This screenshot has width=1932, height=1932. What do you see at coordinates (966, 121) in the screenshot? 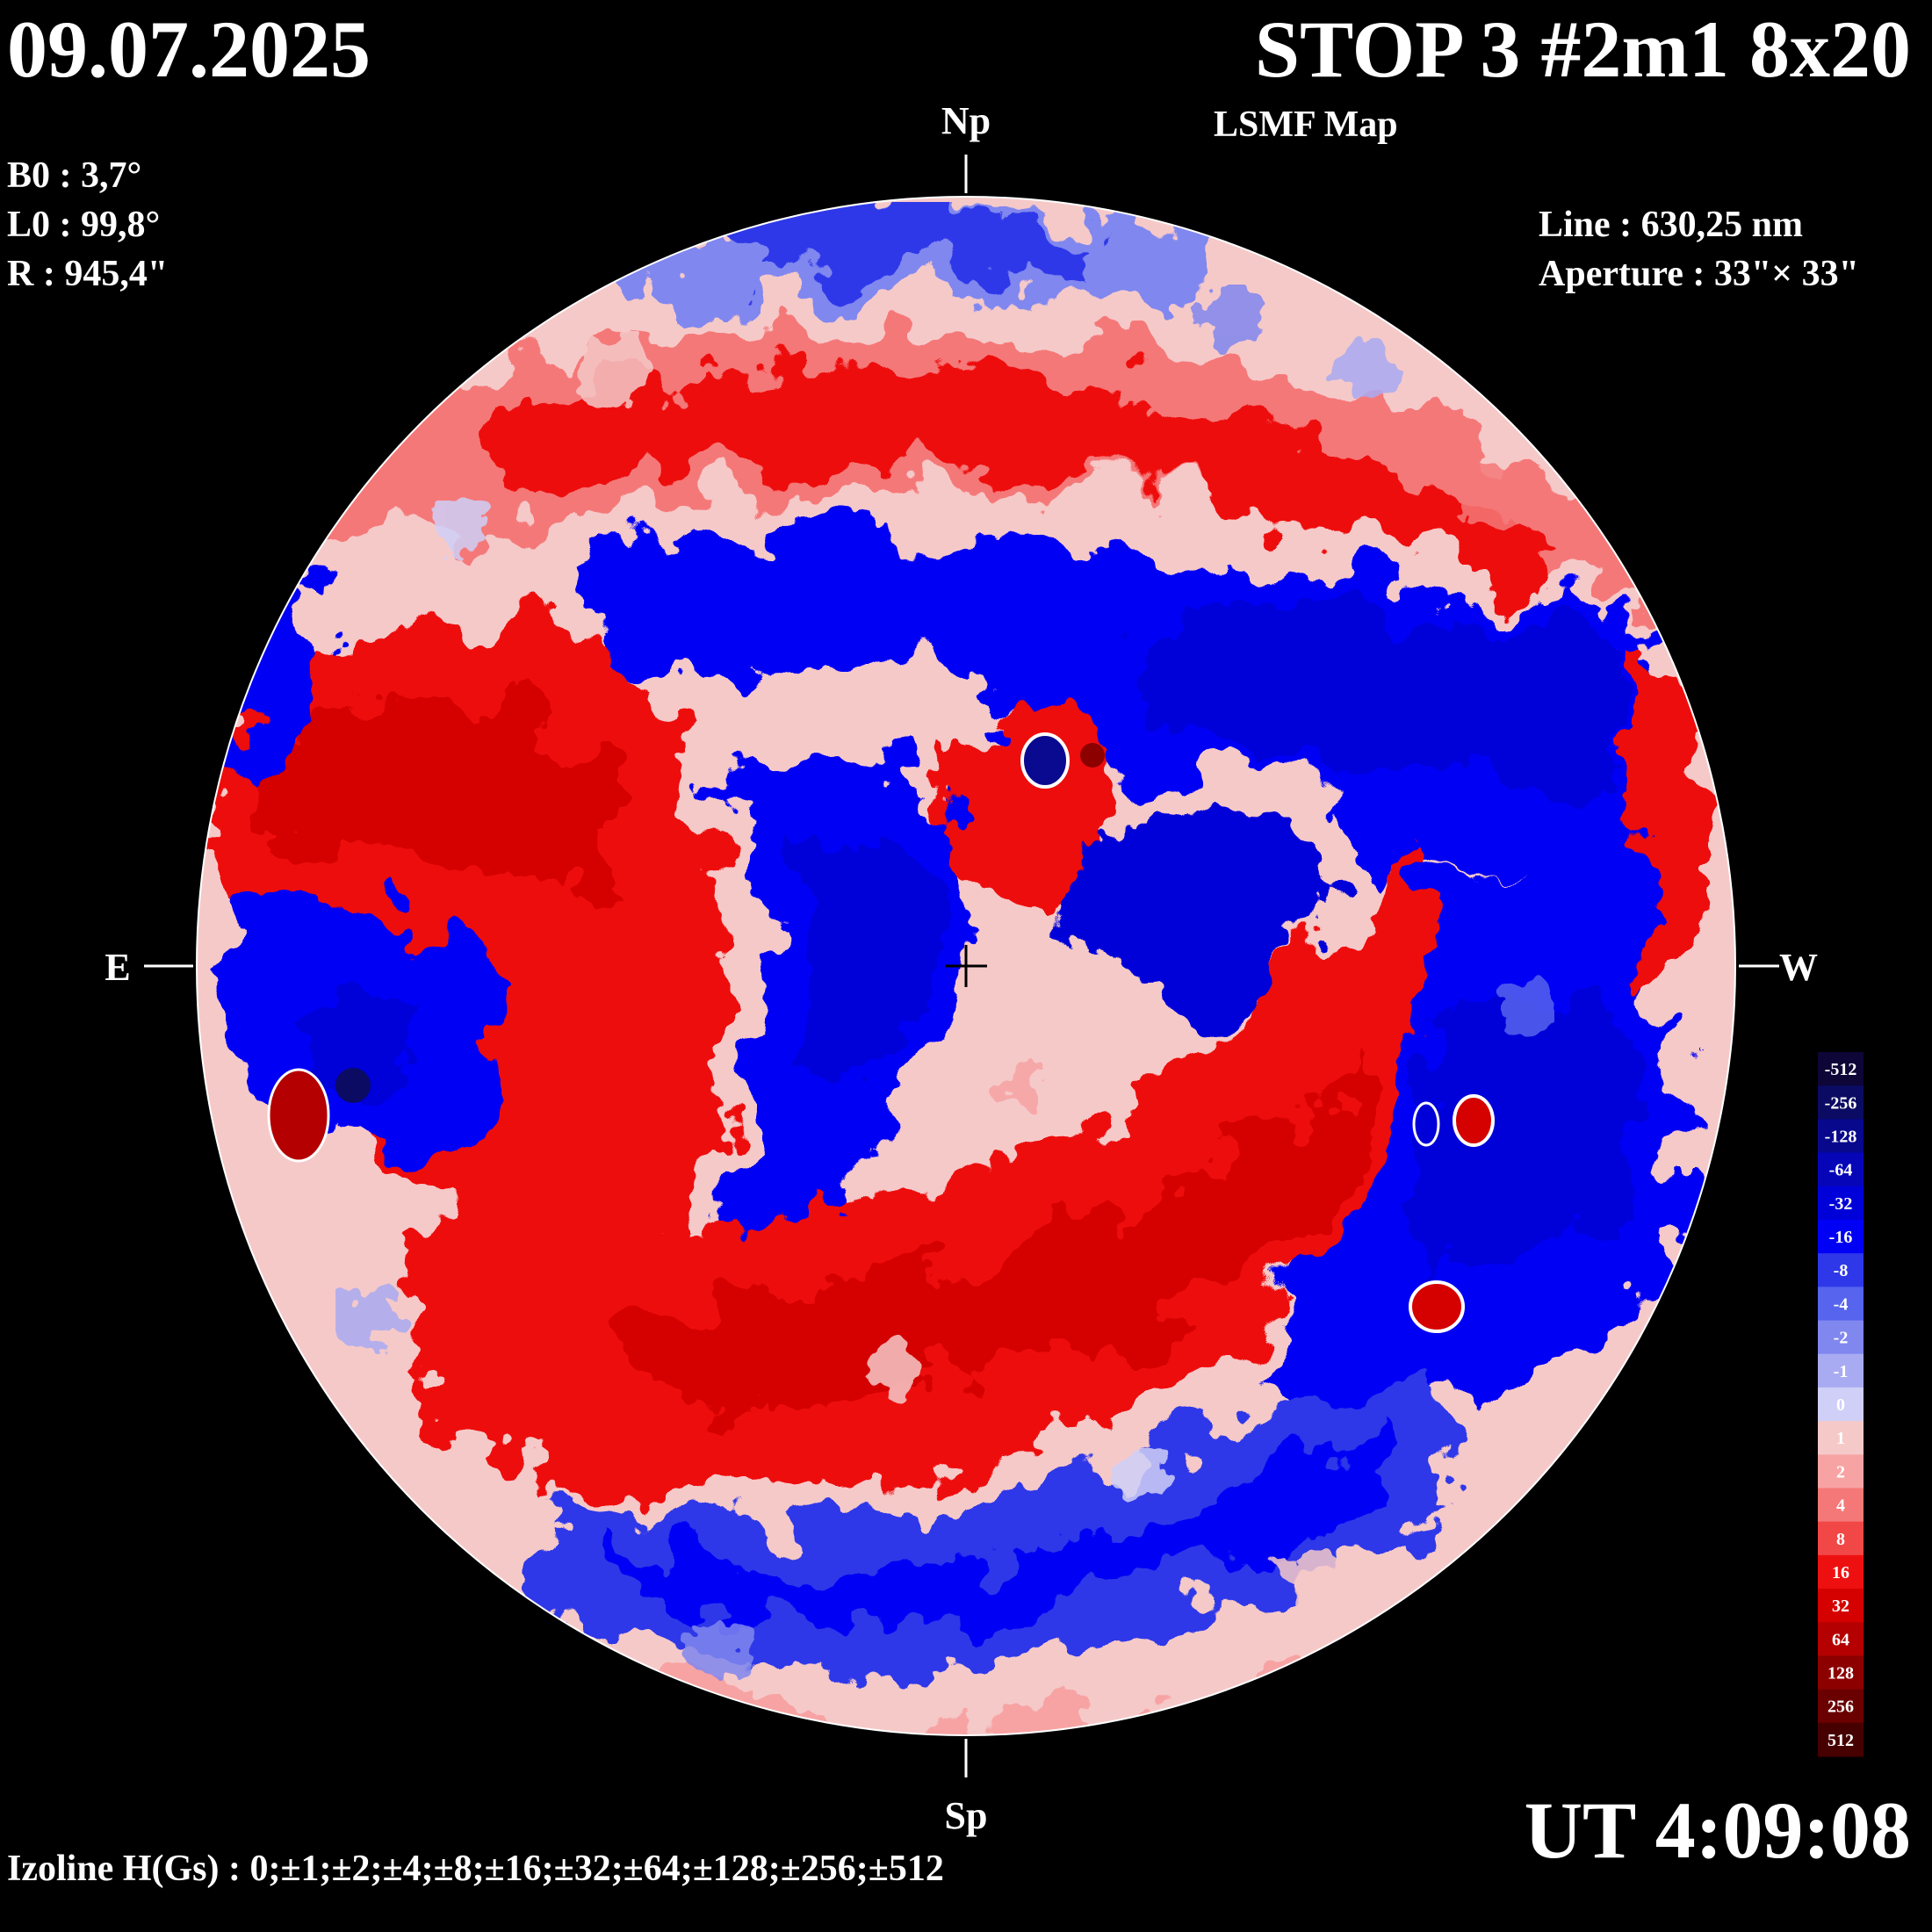
I see `north-label: Np` at bounding box center [966, 121].